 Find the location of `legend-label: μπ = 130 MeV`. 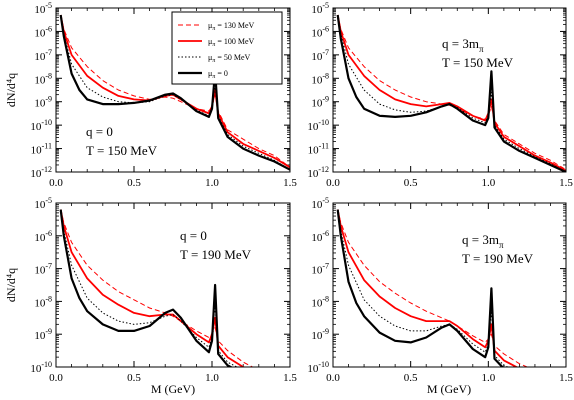

legend-label: μπ = 130 MeV is located at coordinates (231, 26).